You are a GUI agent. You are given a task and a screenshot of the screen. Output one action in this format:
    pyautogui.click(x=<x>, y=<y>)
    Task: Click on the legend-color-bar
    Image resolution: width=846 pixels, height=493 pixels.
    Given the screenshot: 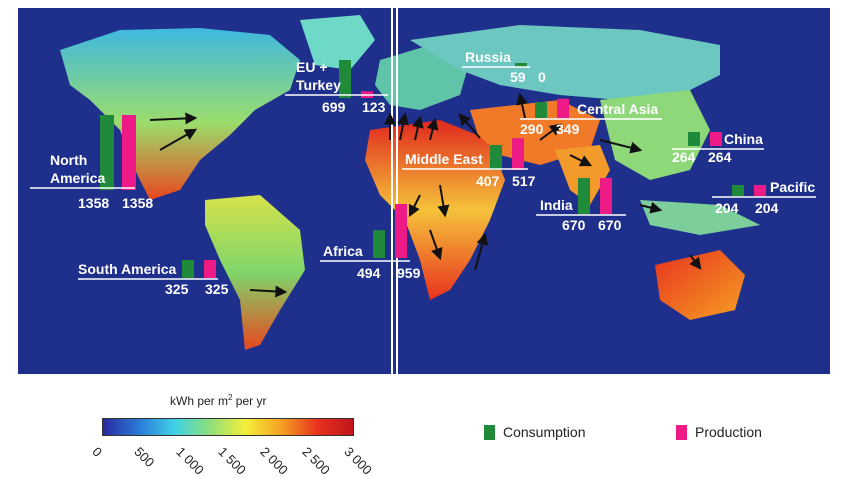 What is the action you would take?
    pyautogui.click(x=228, y=427)
    